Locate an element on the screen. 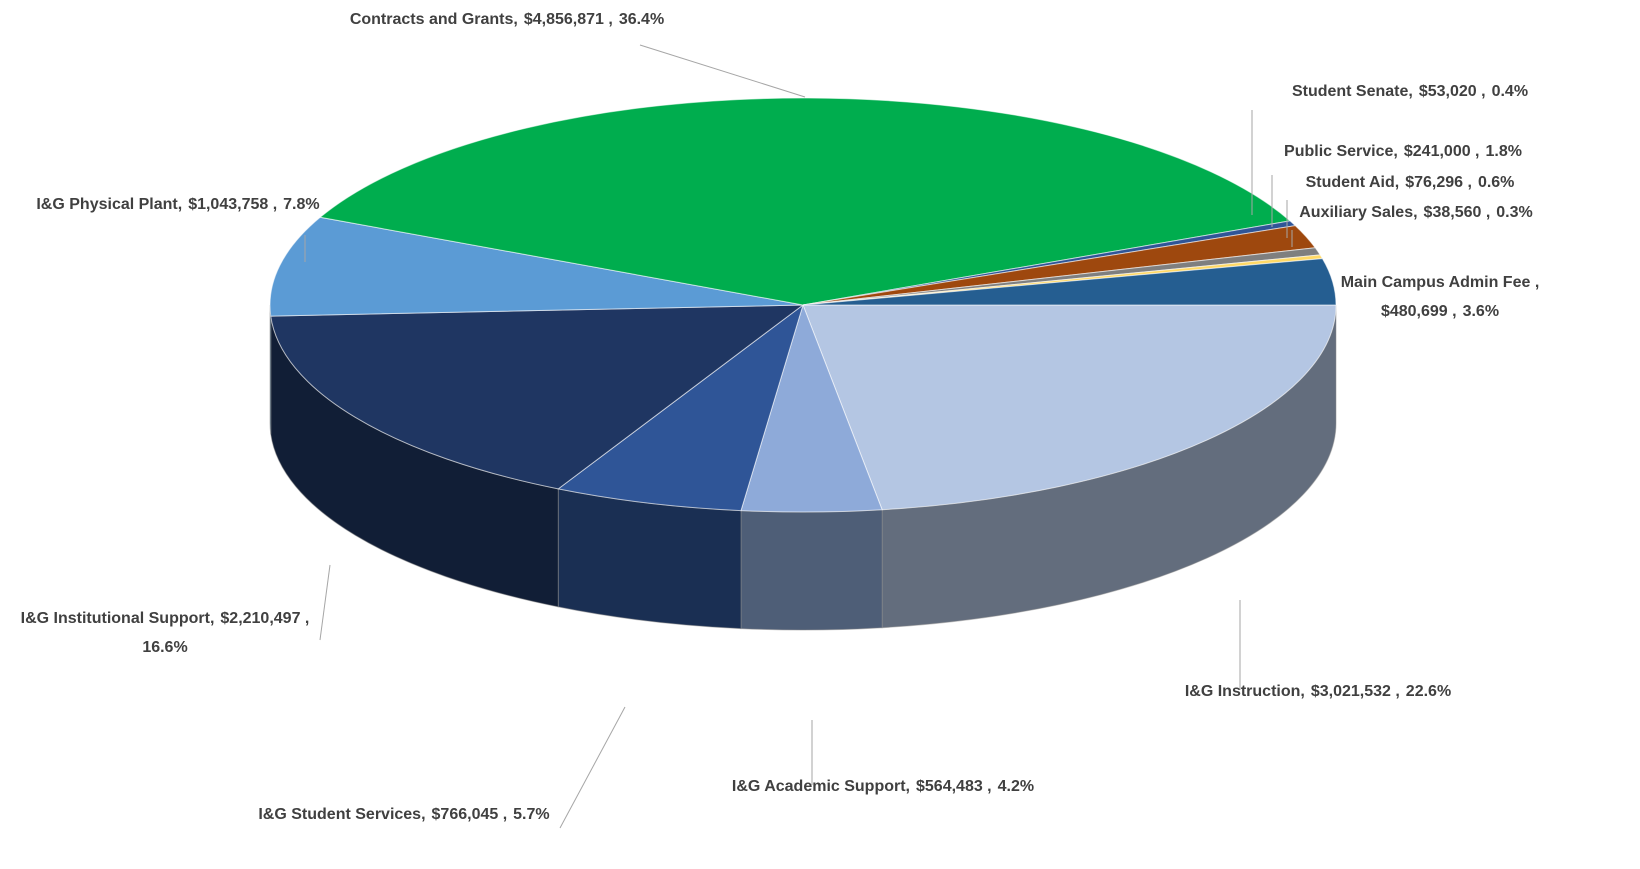  label-part: 4.2% is located at coordinates (1016, 786).